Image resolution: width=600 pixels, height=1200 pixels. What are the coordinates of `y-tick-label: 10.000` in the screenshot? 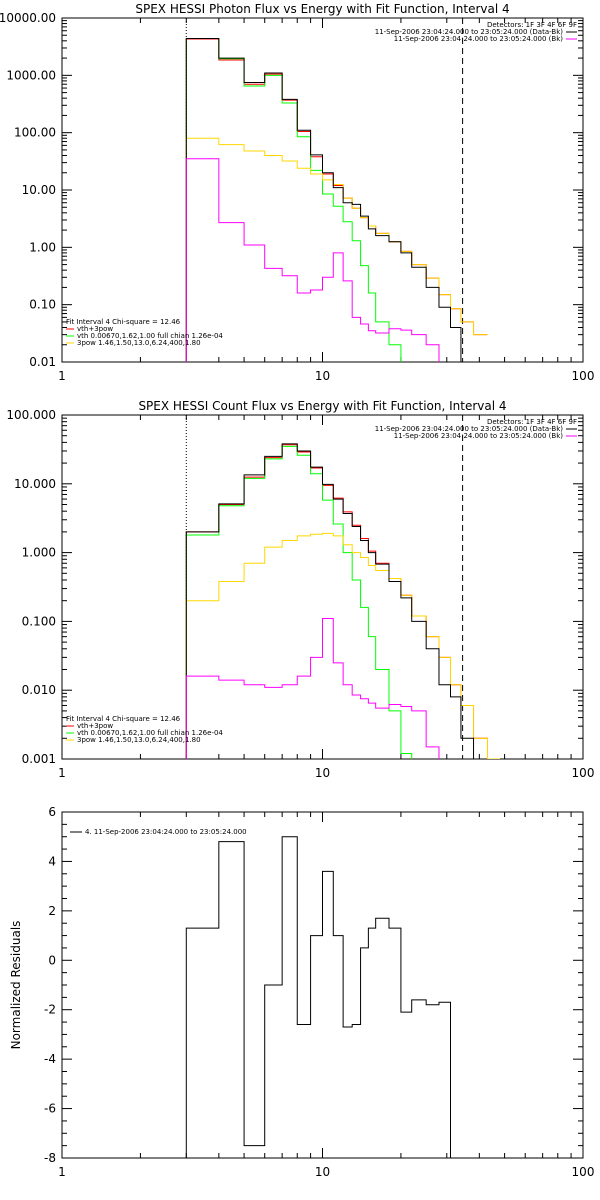 It's located at (35, 484).